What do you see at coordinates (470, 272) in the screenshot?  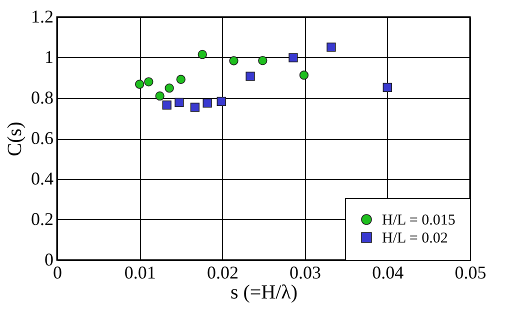 I see `x-tick-label: 0.05` at bounding box center [470, 272].